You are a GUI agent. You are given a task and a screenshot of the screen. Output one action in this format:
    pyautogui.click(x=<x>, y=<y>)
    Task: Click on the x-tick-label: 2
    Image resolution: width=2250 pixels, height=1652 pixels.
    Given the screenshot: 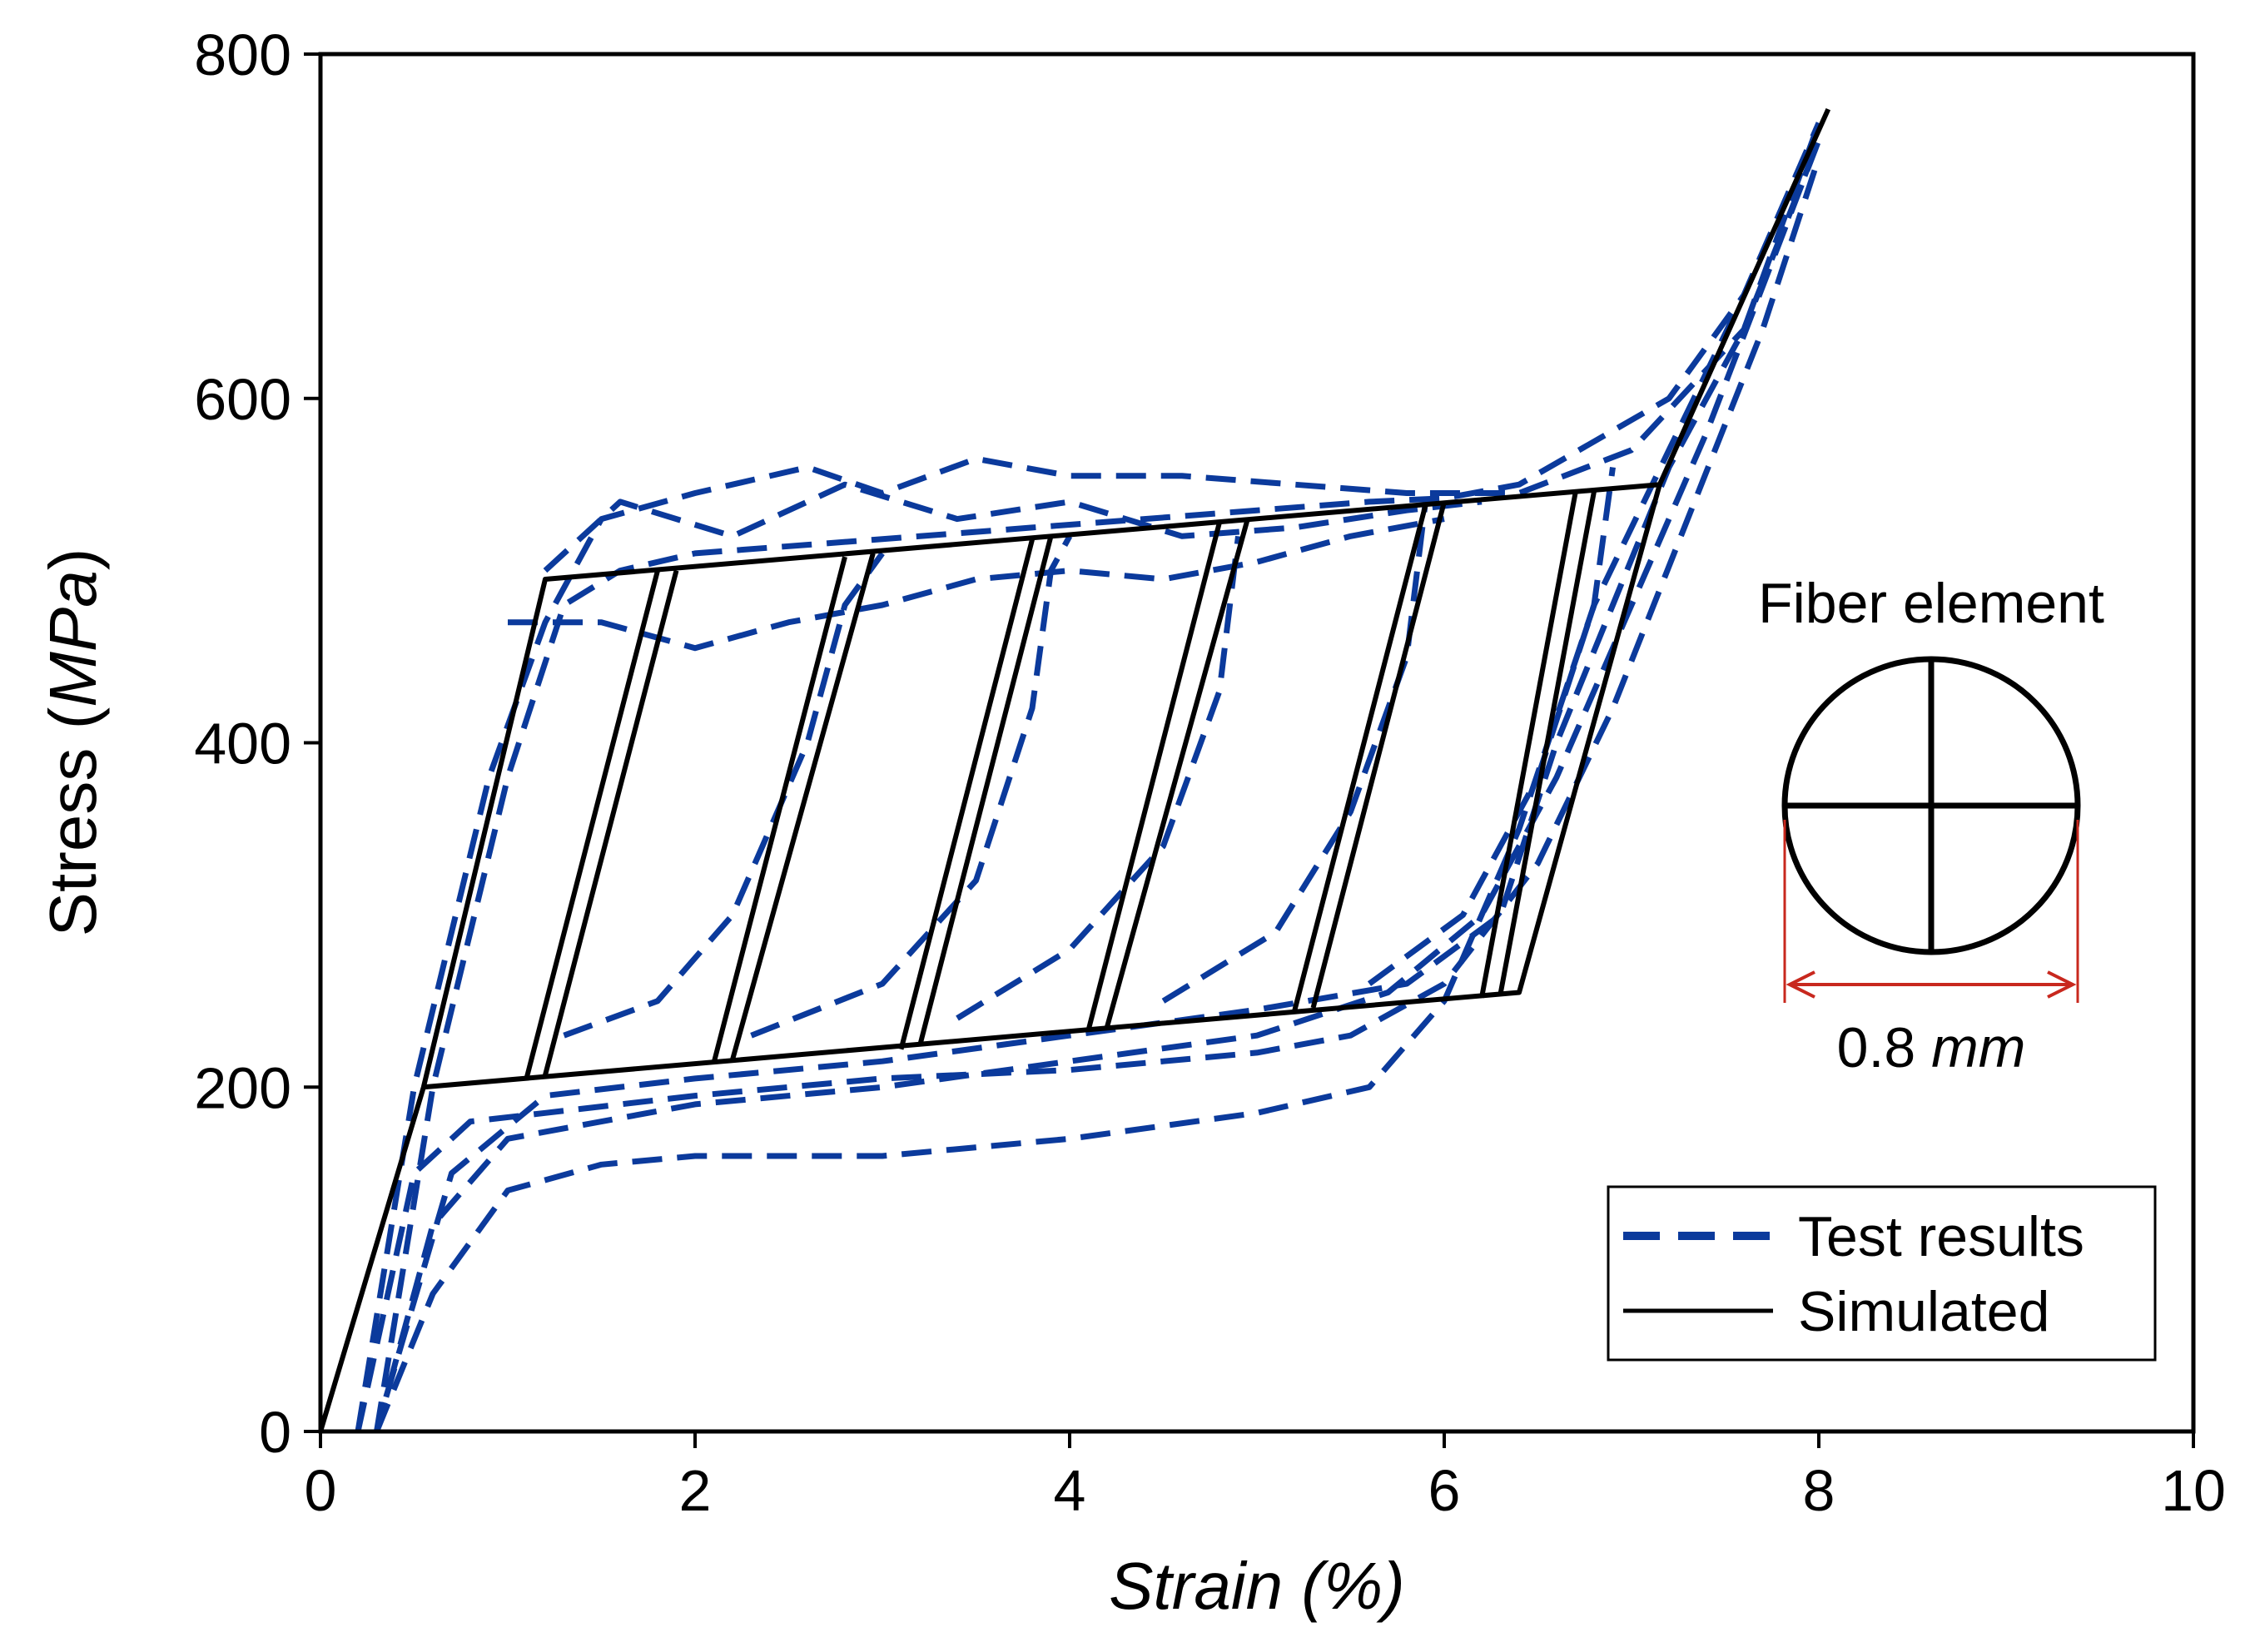 What is the action you would take?
    pyautogui.click(x=695, y=1490)
    